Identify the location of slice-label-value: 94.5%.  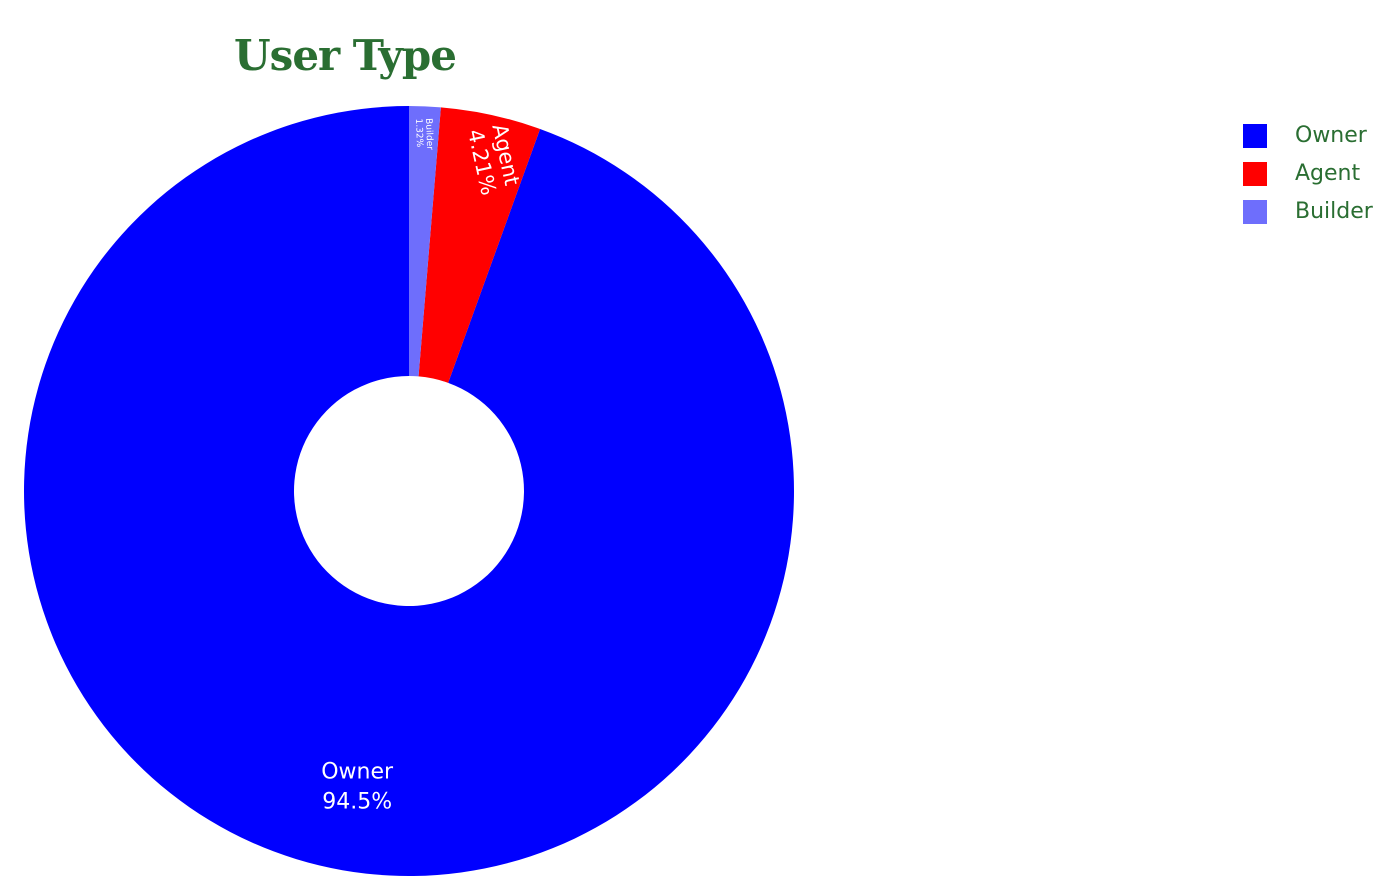
(357, 801).